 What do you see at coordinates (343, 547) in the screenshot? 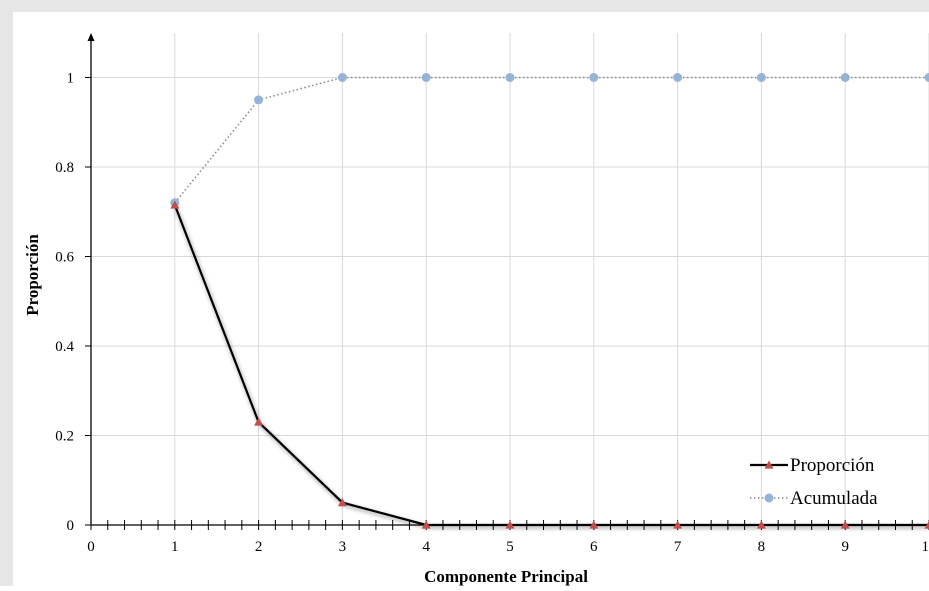
I see `x-tick-label: 3` at bounding box center [343, 547].